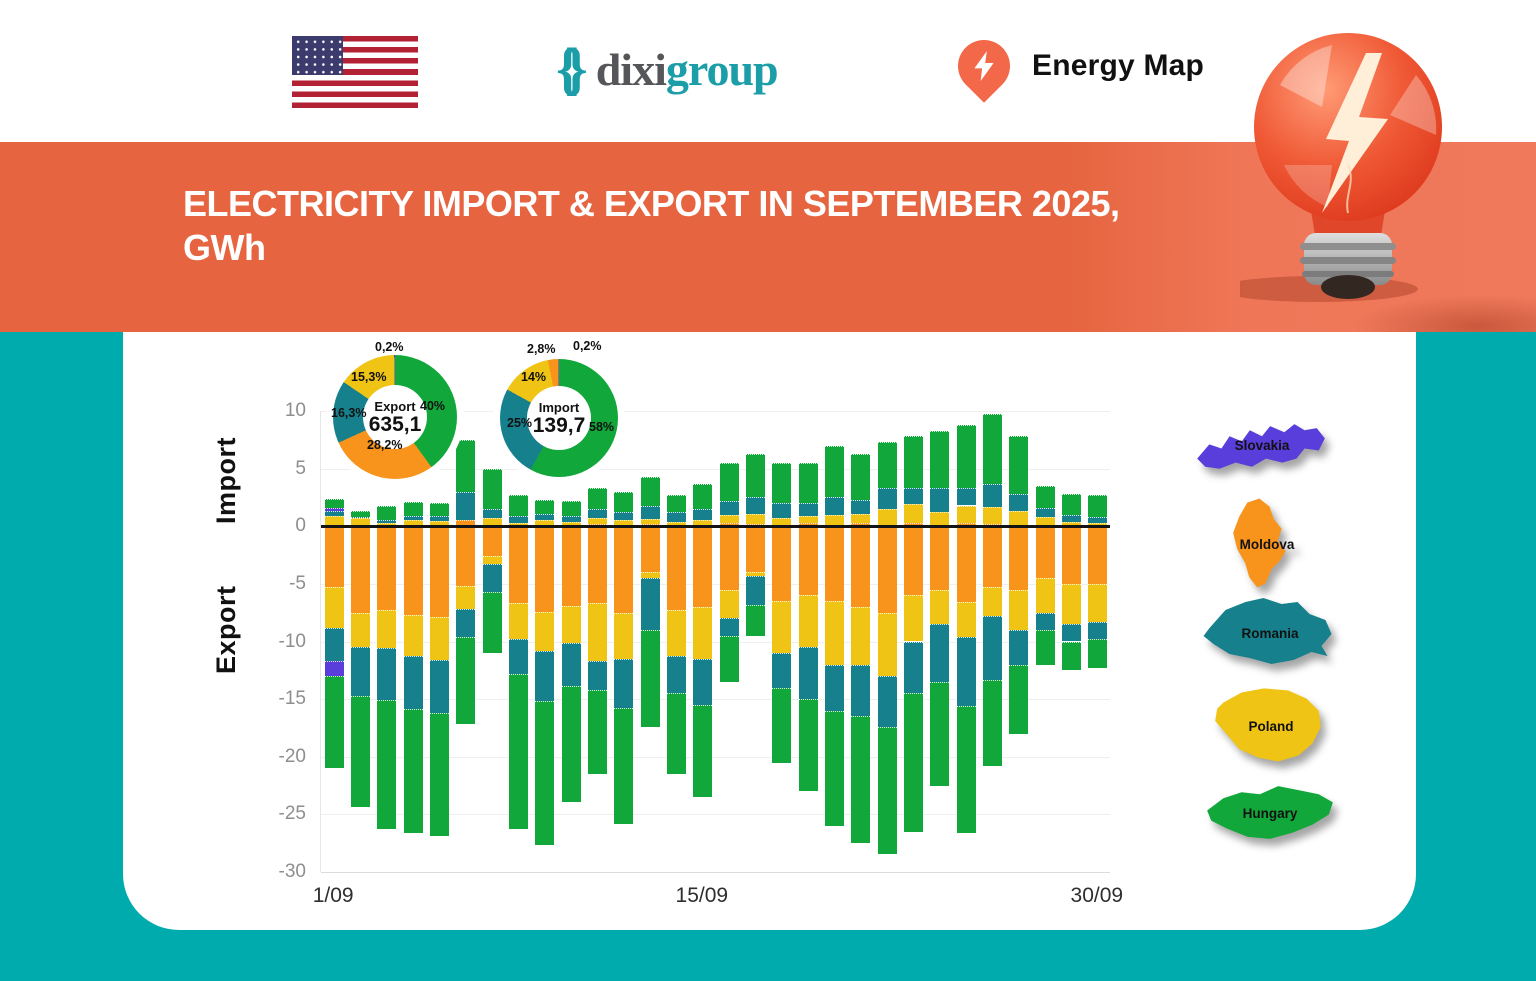  I want to click on legend-label-hungary: Hungary, so click(1270, 813).